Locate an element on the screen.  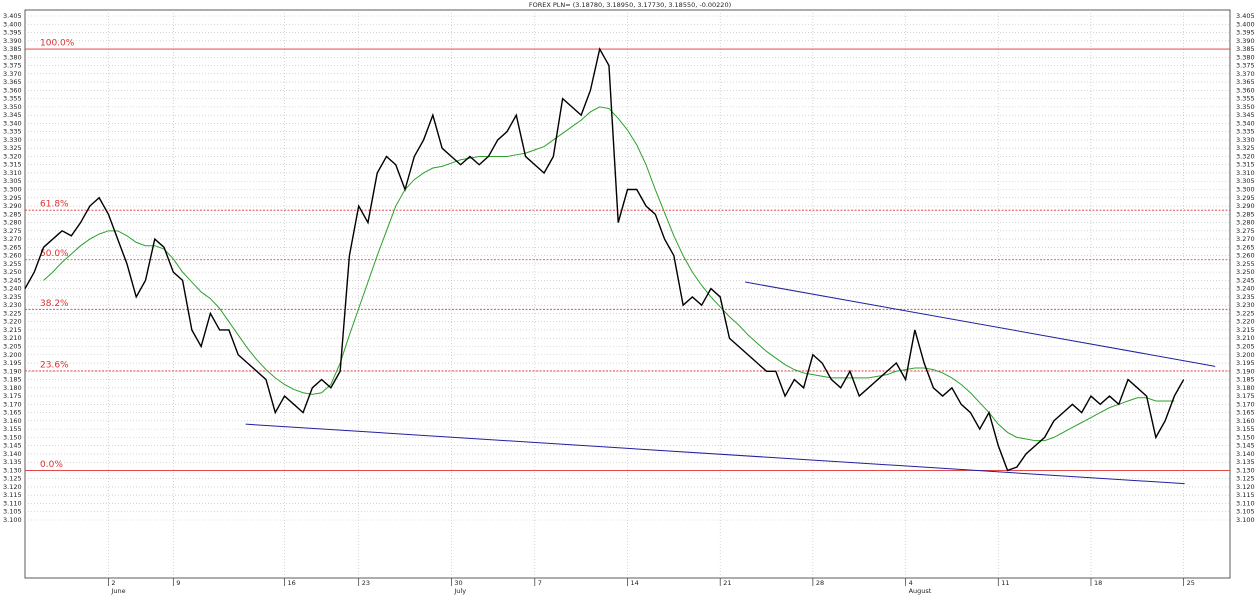
y-tick-label: 3.310 is located at coordinates (12, 173).